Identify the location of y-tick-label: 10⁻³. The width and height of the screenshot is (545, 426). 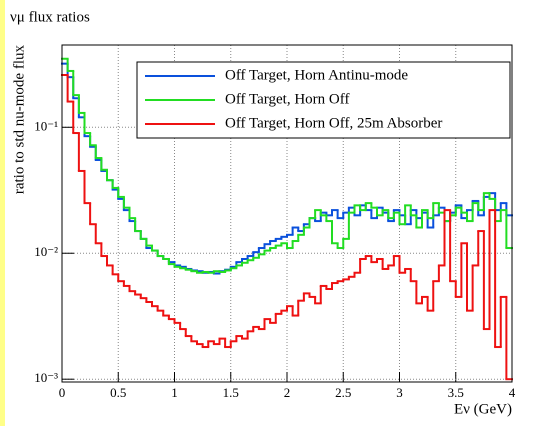
(46, 377).